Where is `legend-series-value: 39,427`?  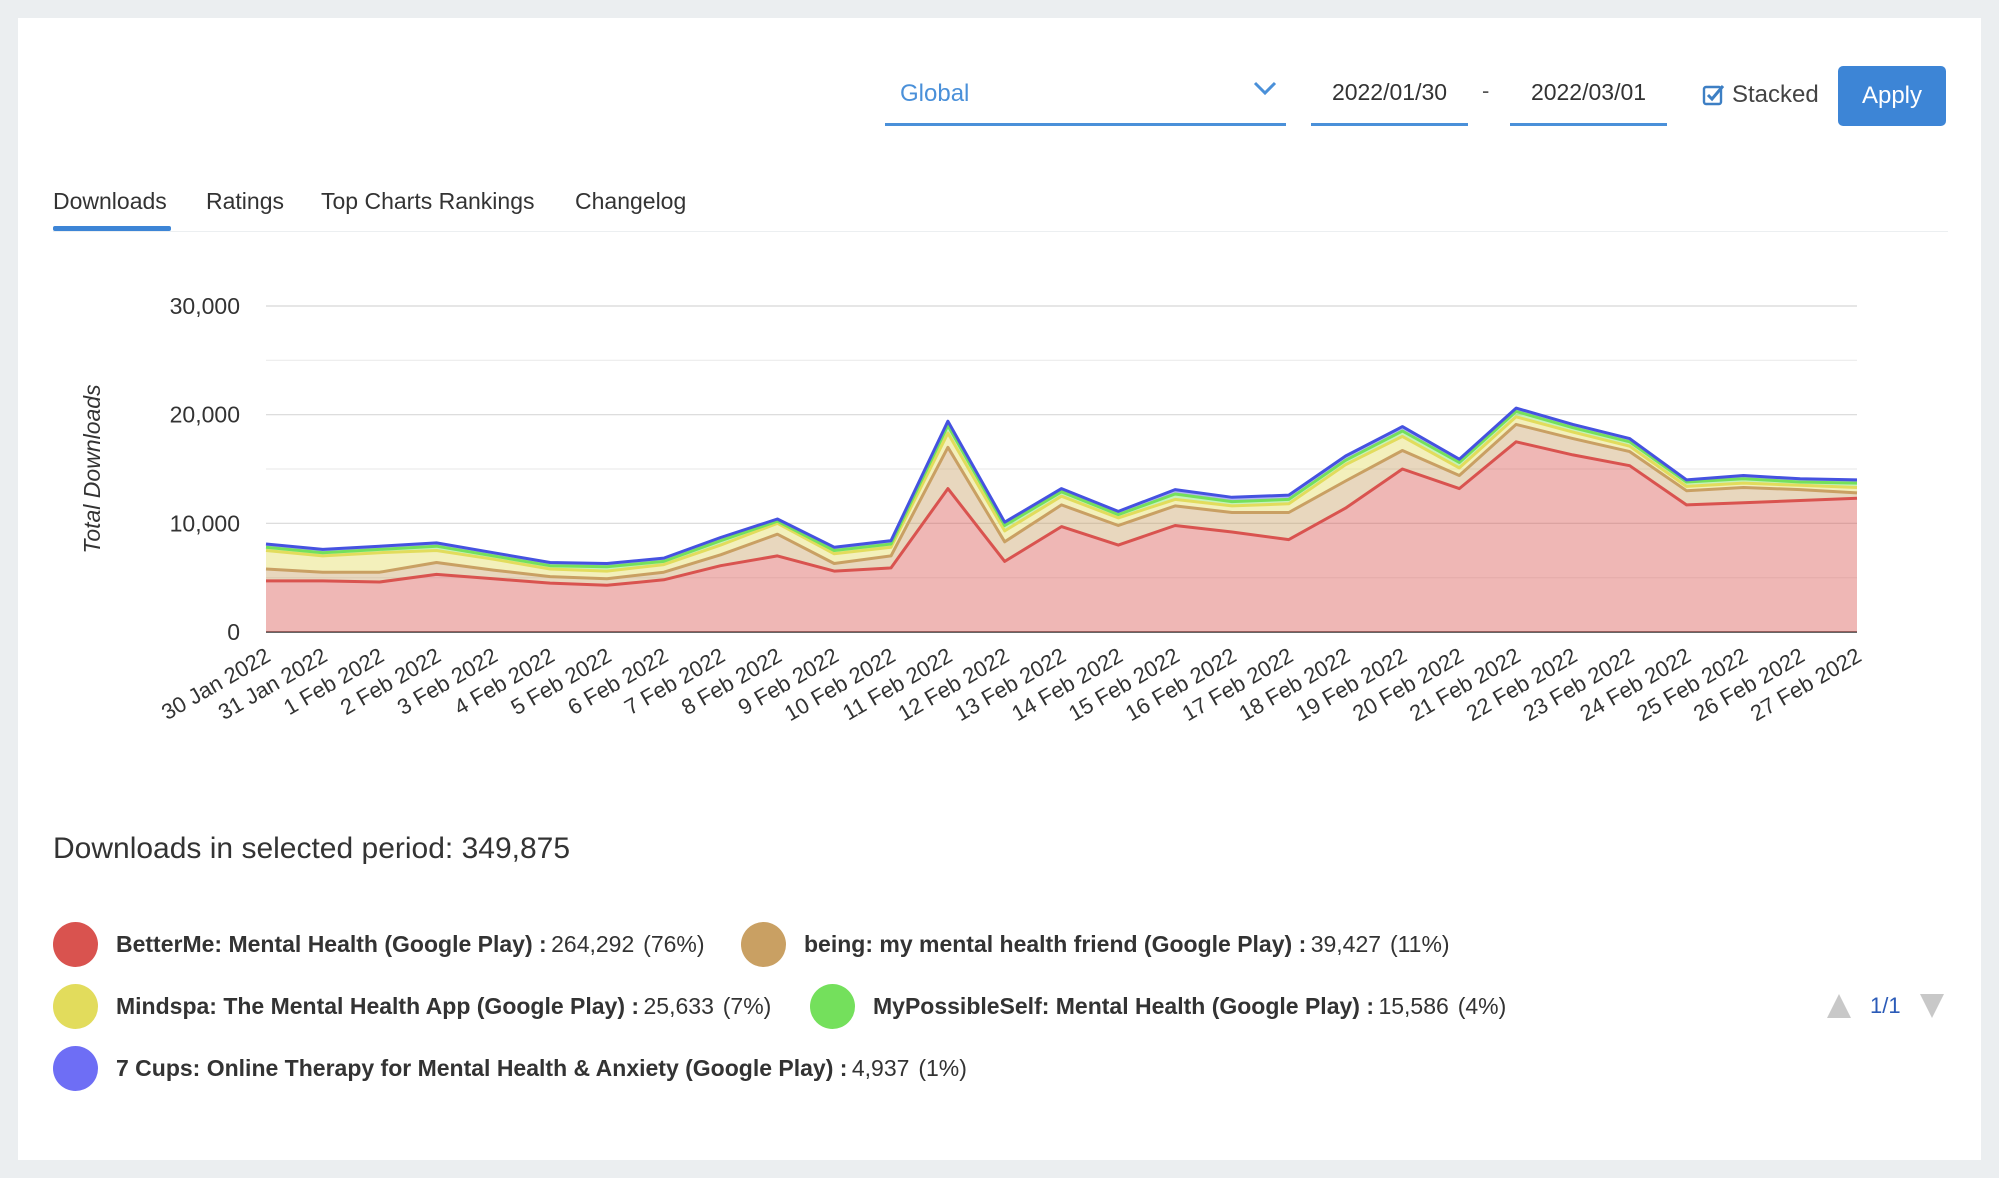
legend-series-value: 39,427 is located at coordinates (1346, 943).